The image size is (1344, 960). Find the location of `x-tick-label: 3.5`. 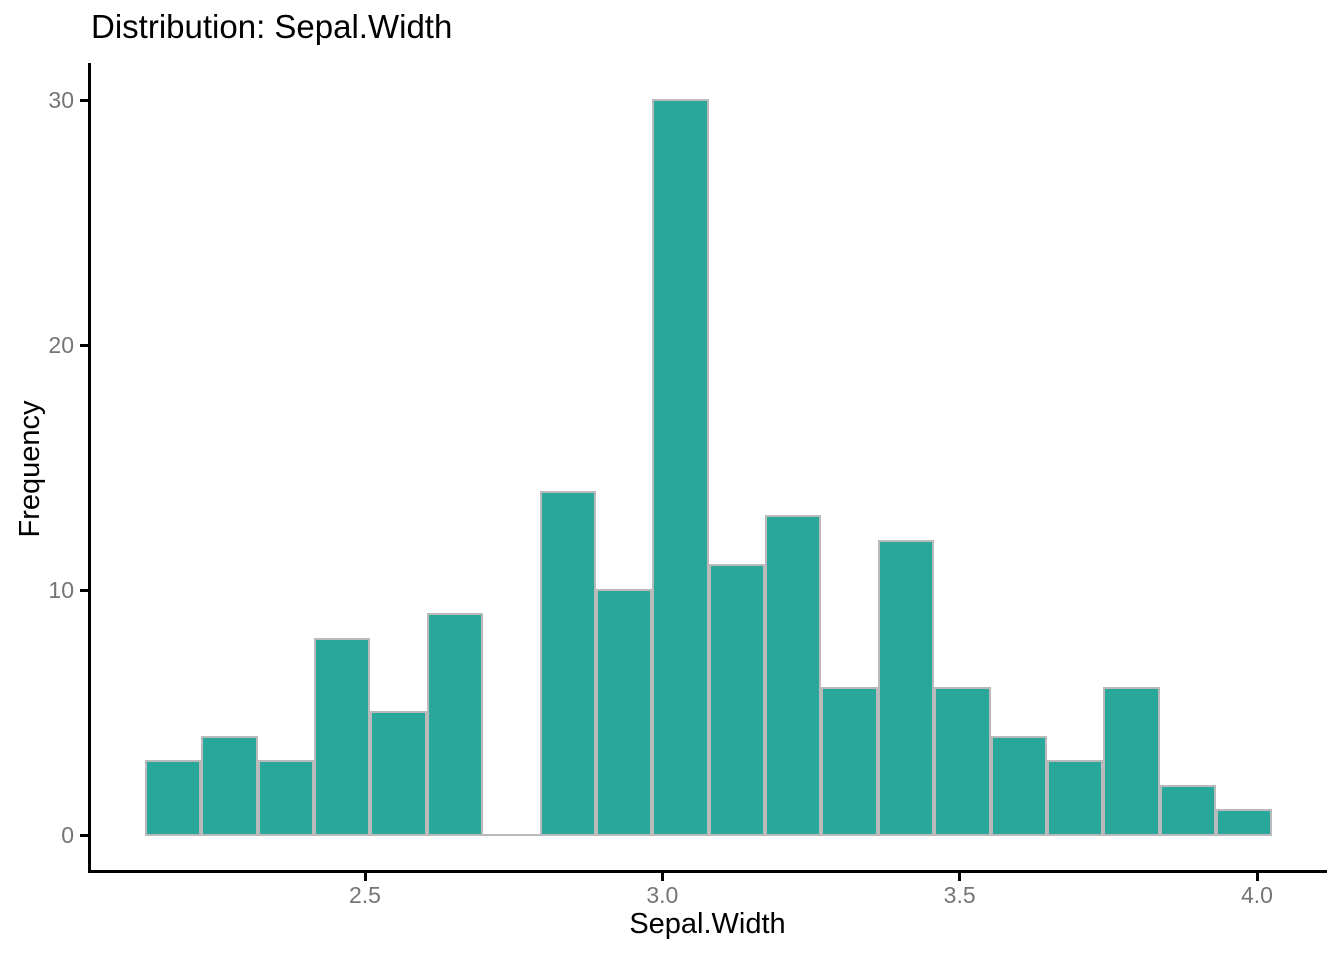

x-tick-label: 3.5 is located at coordinates (959, 895).